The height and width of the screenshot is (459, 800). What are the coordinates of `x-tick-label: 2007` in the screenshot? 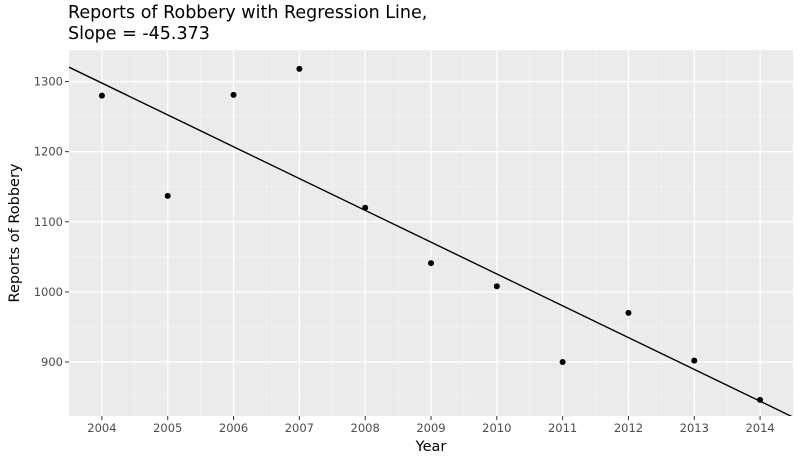 It's located at (299, 428).